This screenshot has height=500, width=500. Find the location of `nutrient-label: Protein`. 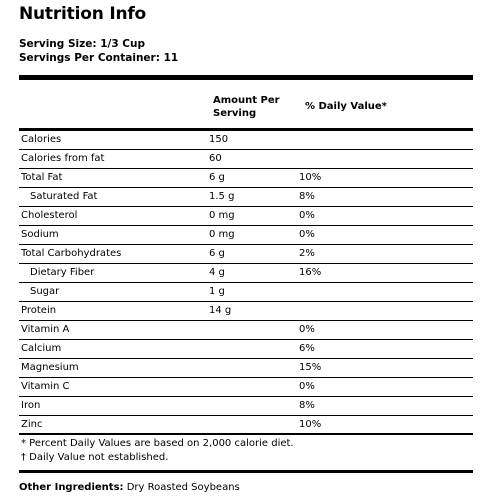

nutrient-label: Protein is located at coordinates (39, 310).